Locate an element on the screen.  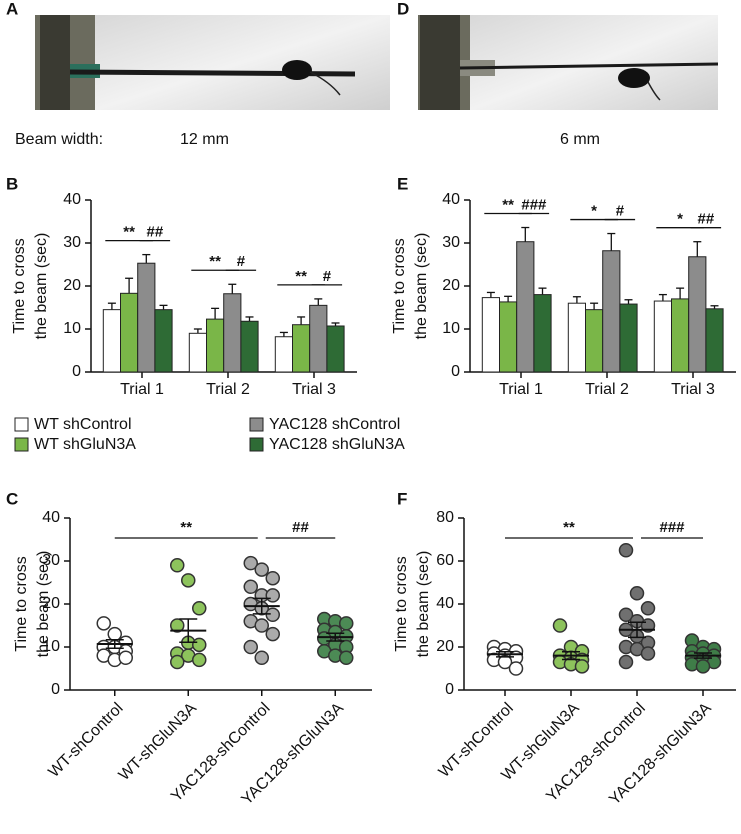
legend-label: WT shGluN3A is located at coordinates (85, 444).